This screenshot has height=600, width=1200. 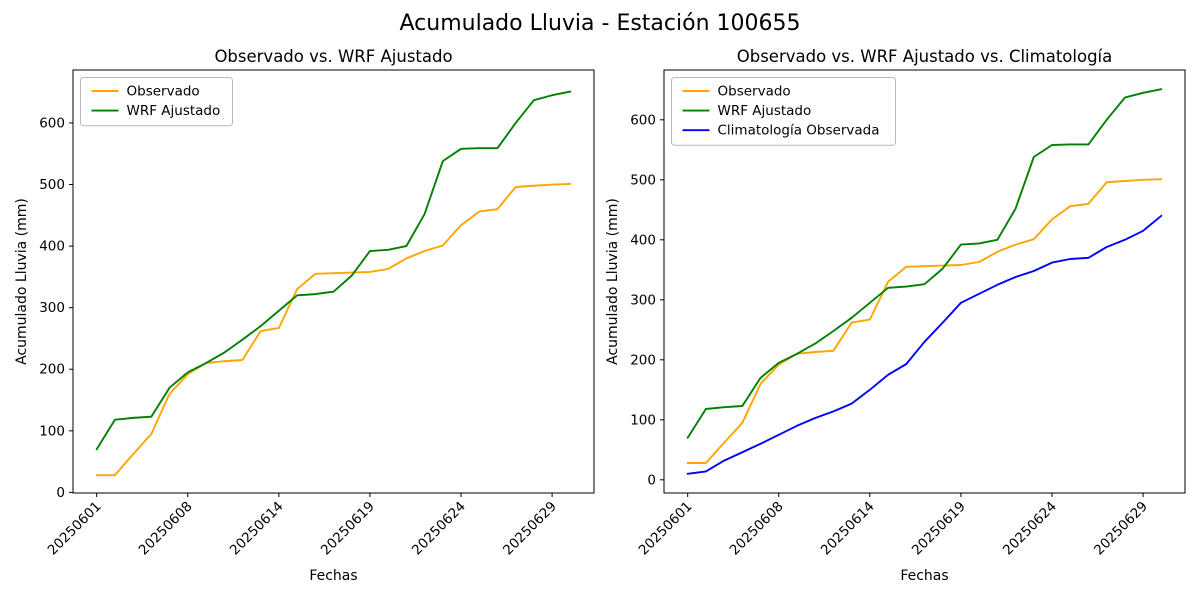 What do you see at coordinates (600, 23) in the screenshot?
I see `figure-title: Acumulado Lluvia - Estación 100655` at bounding box center [600, 23].